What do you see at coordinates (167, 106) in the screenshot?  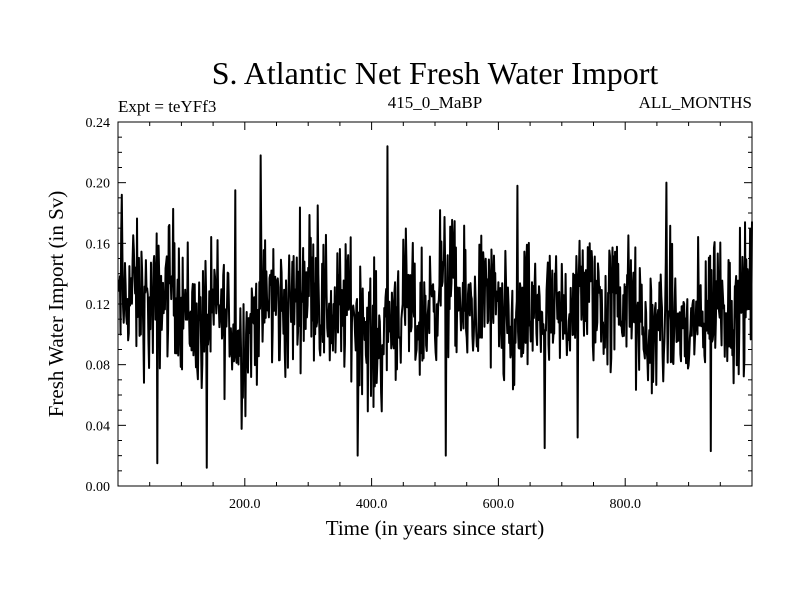 I see `experiment-label: Expt = teYFf3` at bounding box center [167, 106].